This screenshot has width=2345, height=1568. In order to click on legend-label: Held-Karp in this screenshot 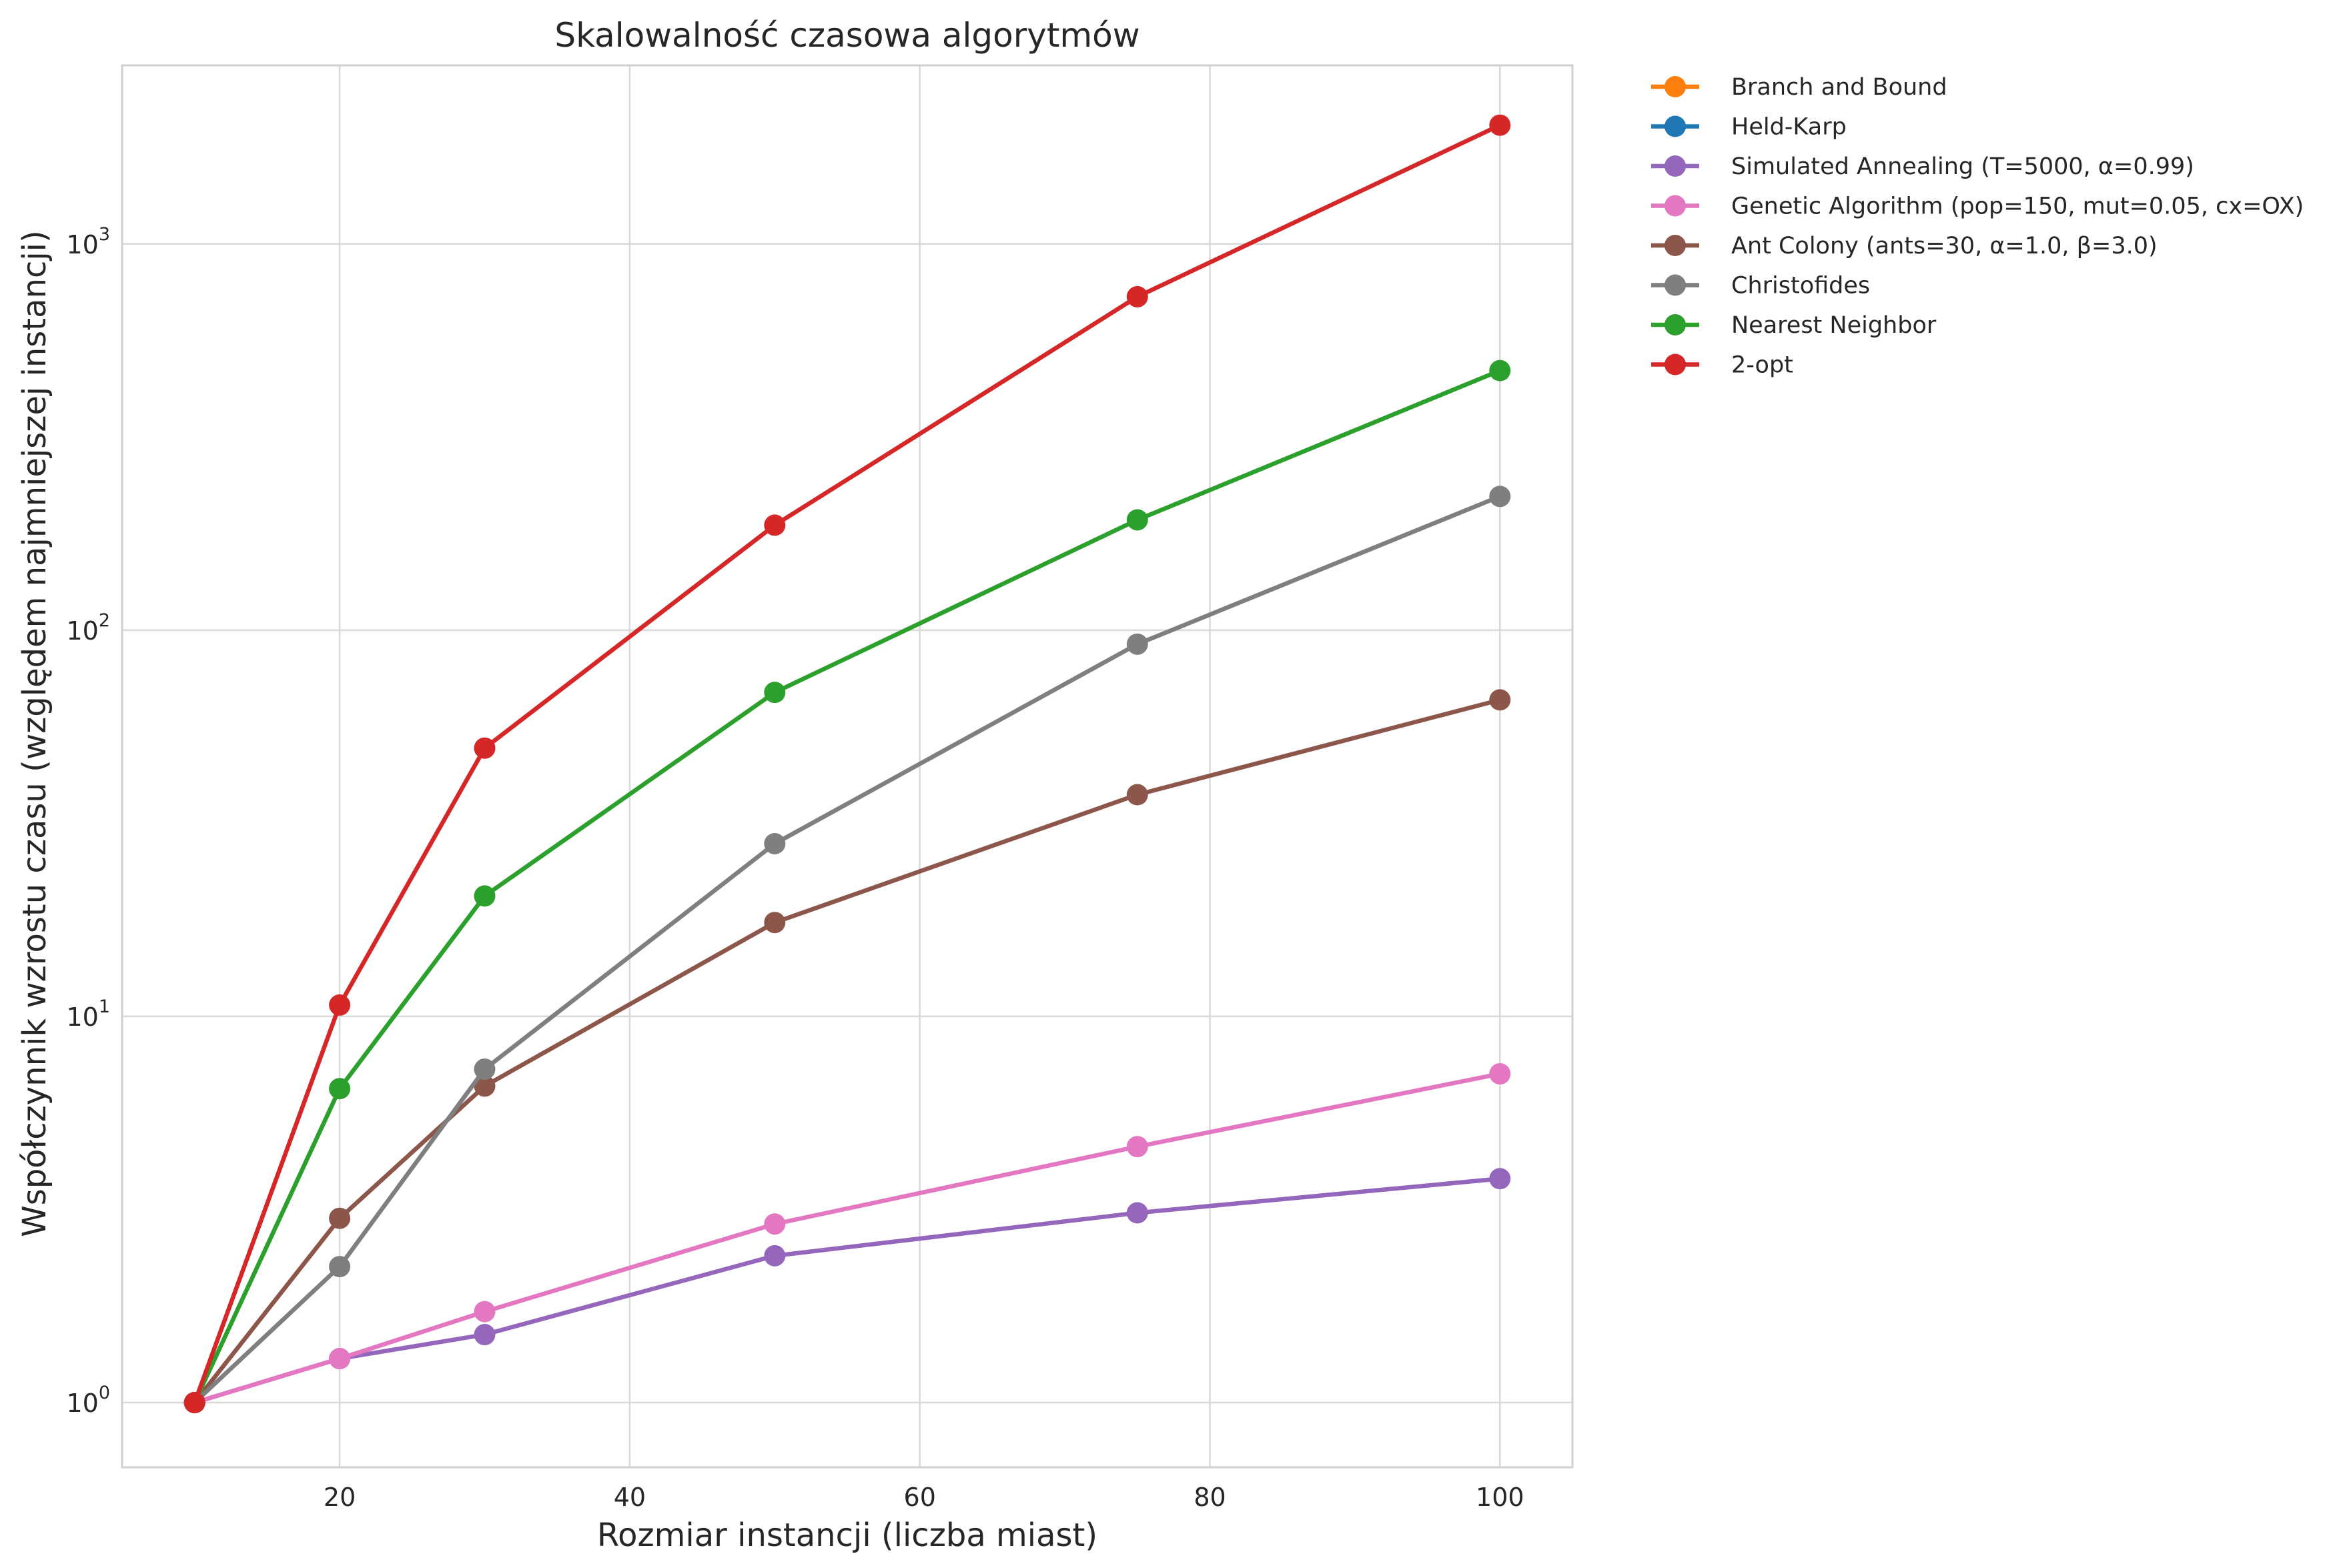, I will do `click(1789, 127)`.